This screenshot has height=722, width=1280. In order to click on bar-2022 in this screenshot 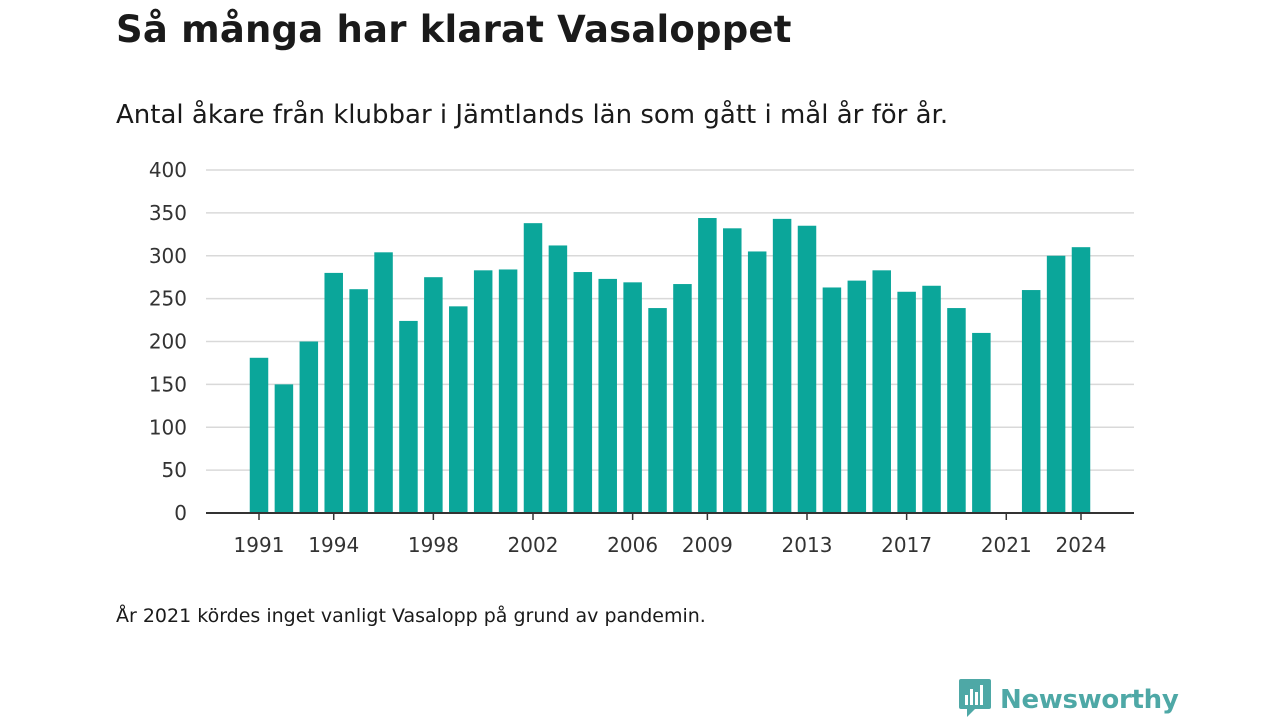, I will do `click(1031, 401)`.